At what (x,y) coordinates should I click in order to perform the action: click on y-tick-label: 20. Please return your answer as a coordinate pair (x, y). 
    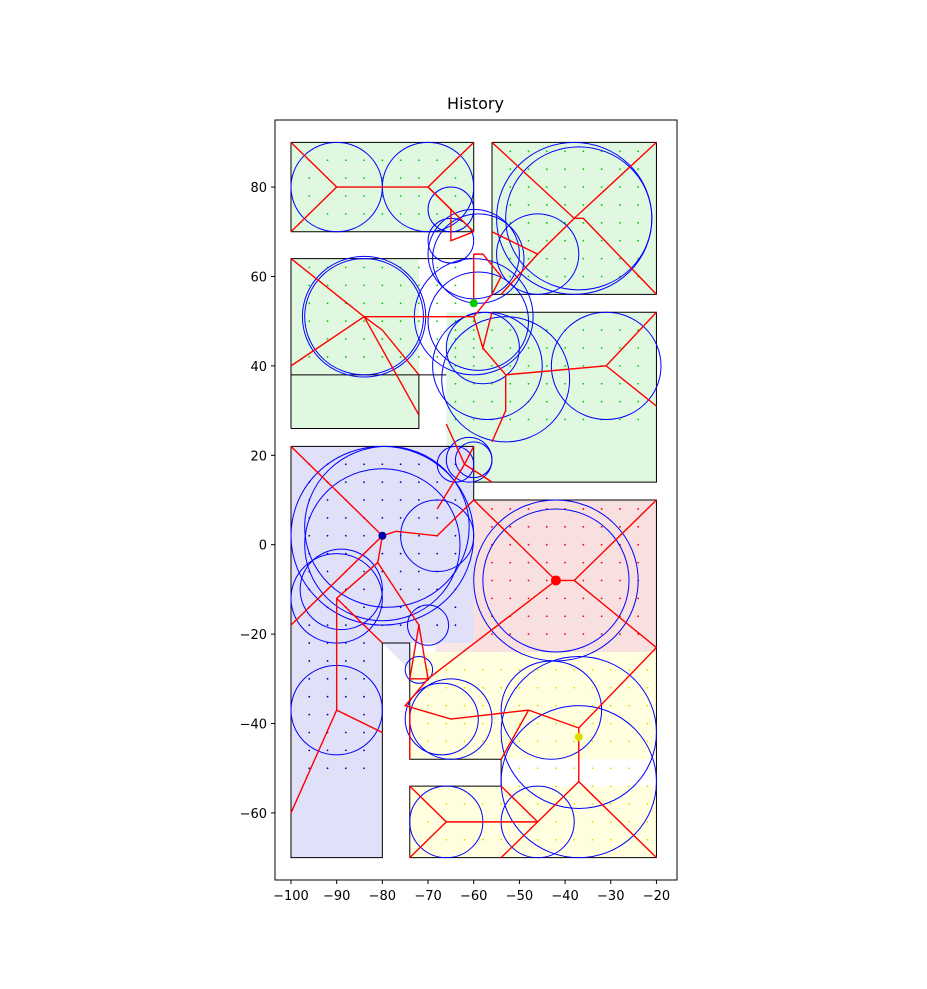
    Looking at the image, I should click on (258, 456).